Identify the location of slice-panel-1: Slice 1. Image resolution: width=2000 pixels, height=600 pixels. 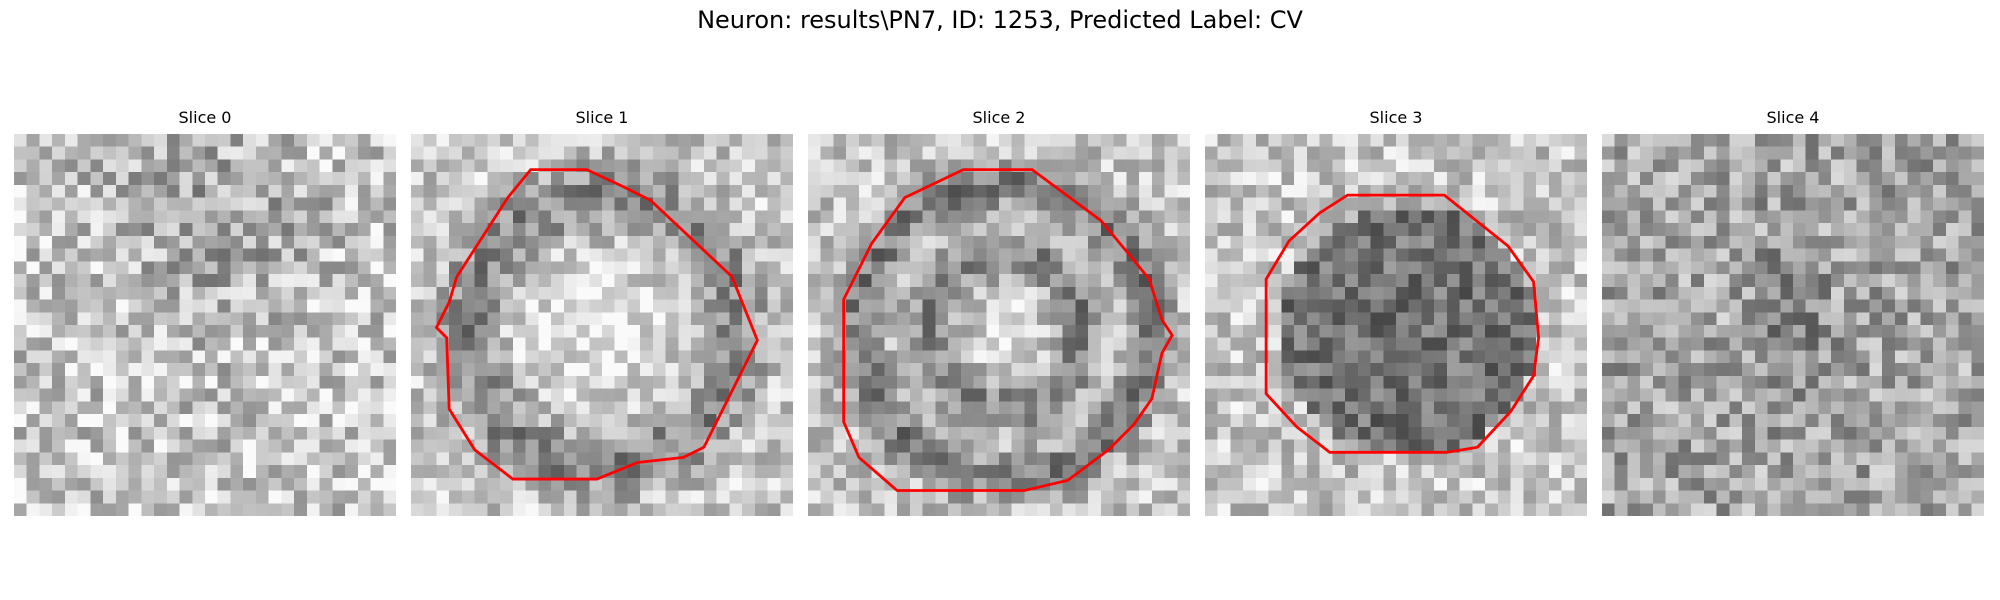
(602, 313).